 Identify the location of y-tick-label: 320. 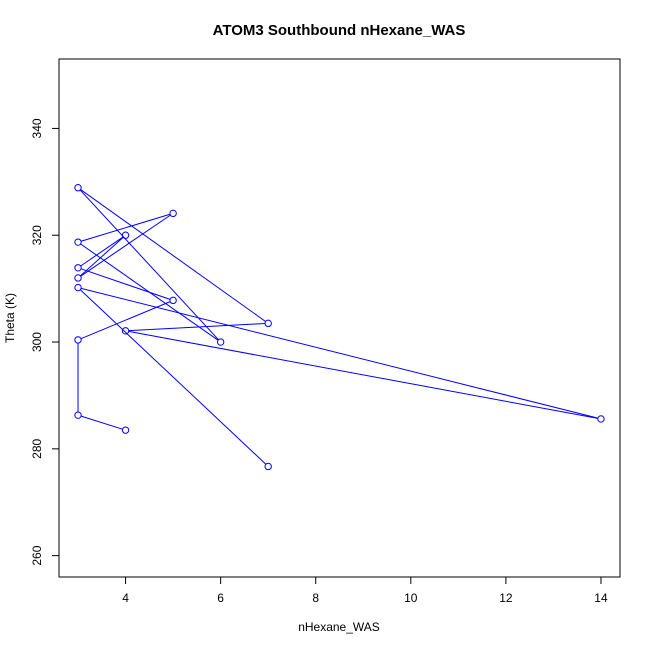
(37, 235).